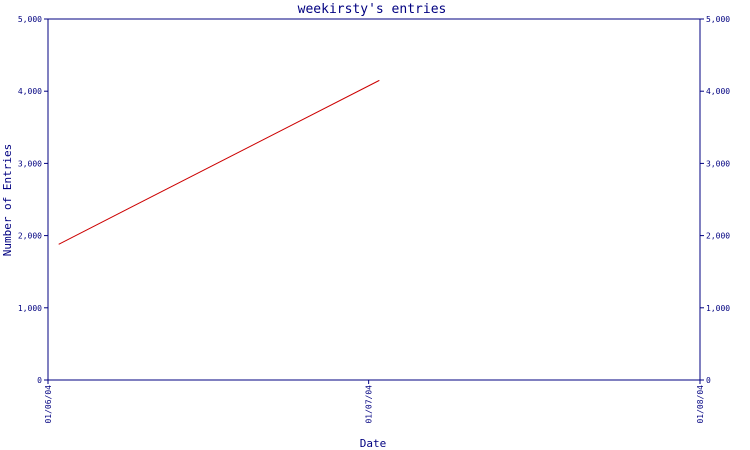 The width and height of the screenshot is (750, 450). I want to click on y-tick-label-right: 1,000, so click(718, 308).